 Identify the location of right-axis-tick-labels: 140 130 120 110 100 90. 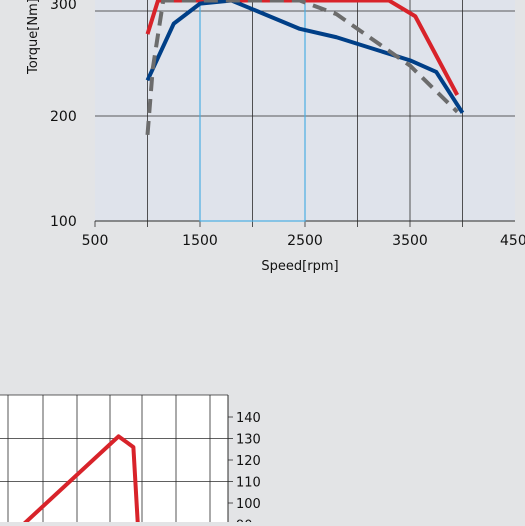
(248, 468).